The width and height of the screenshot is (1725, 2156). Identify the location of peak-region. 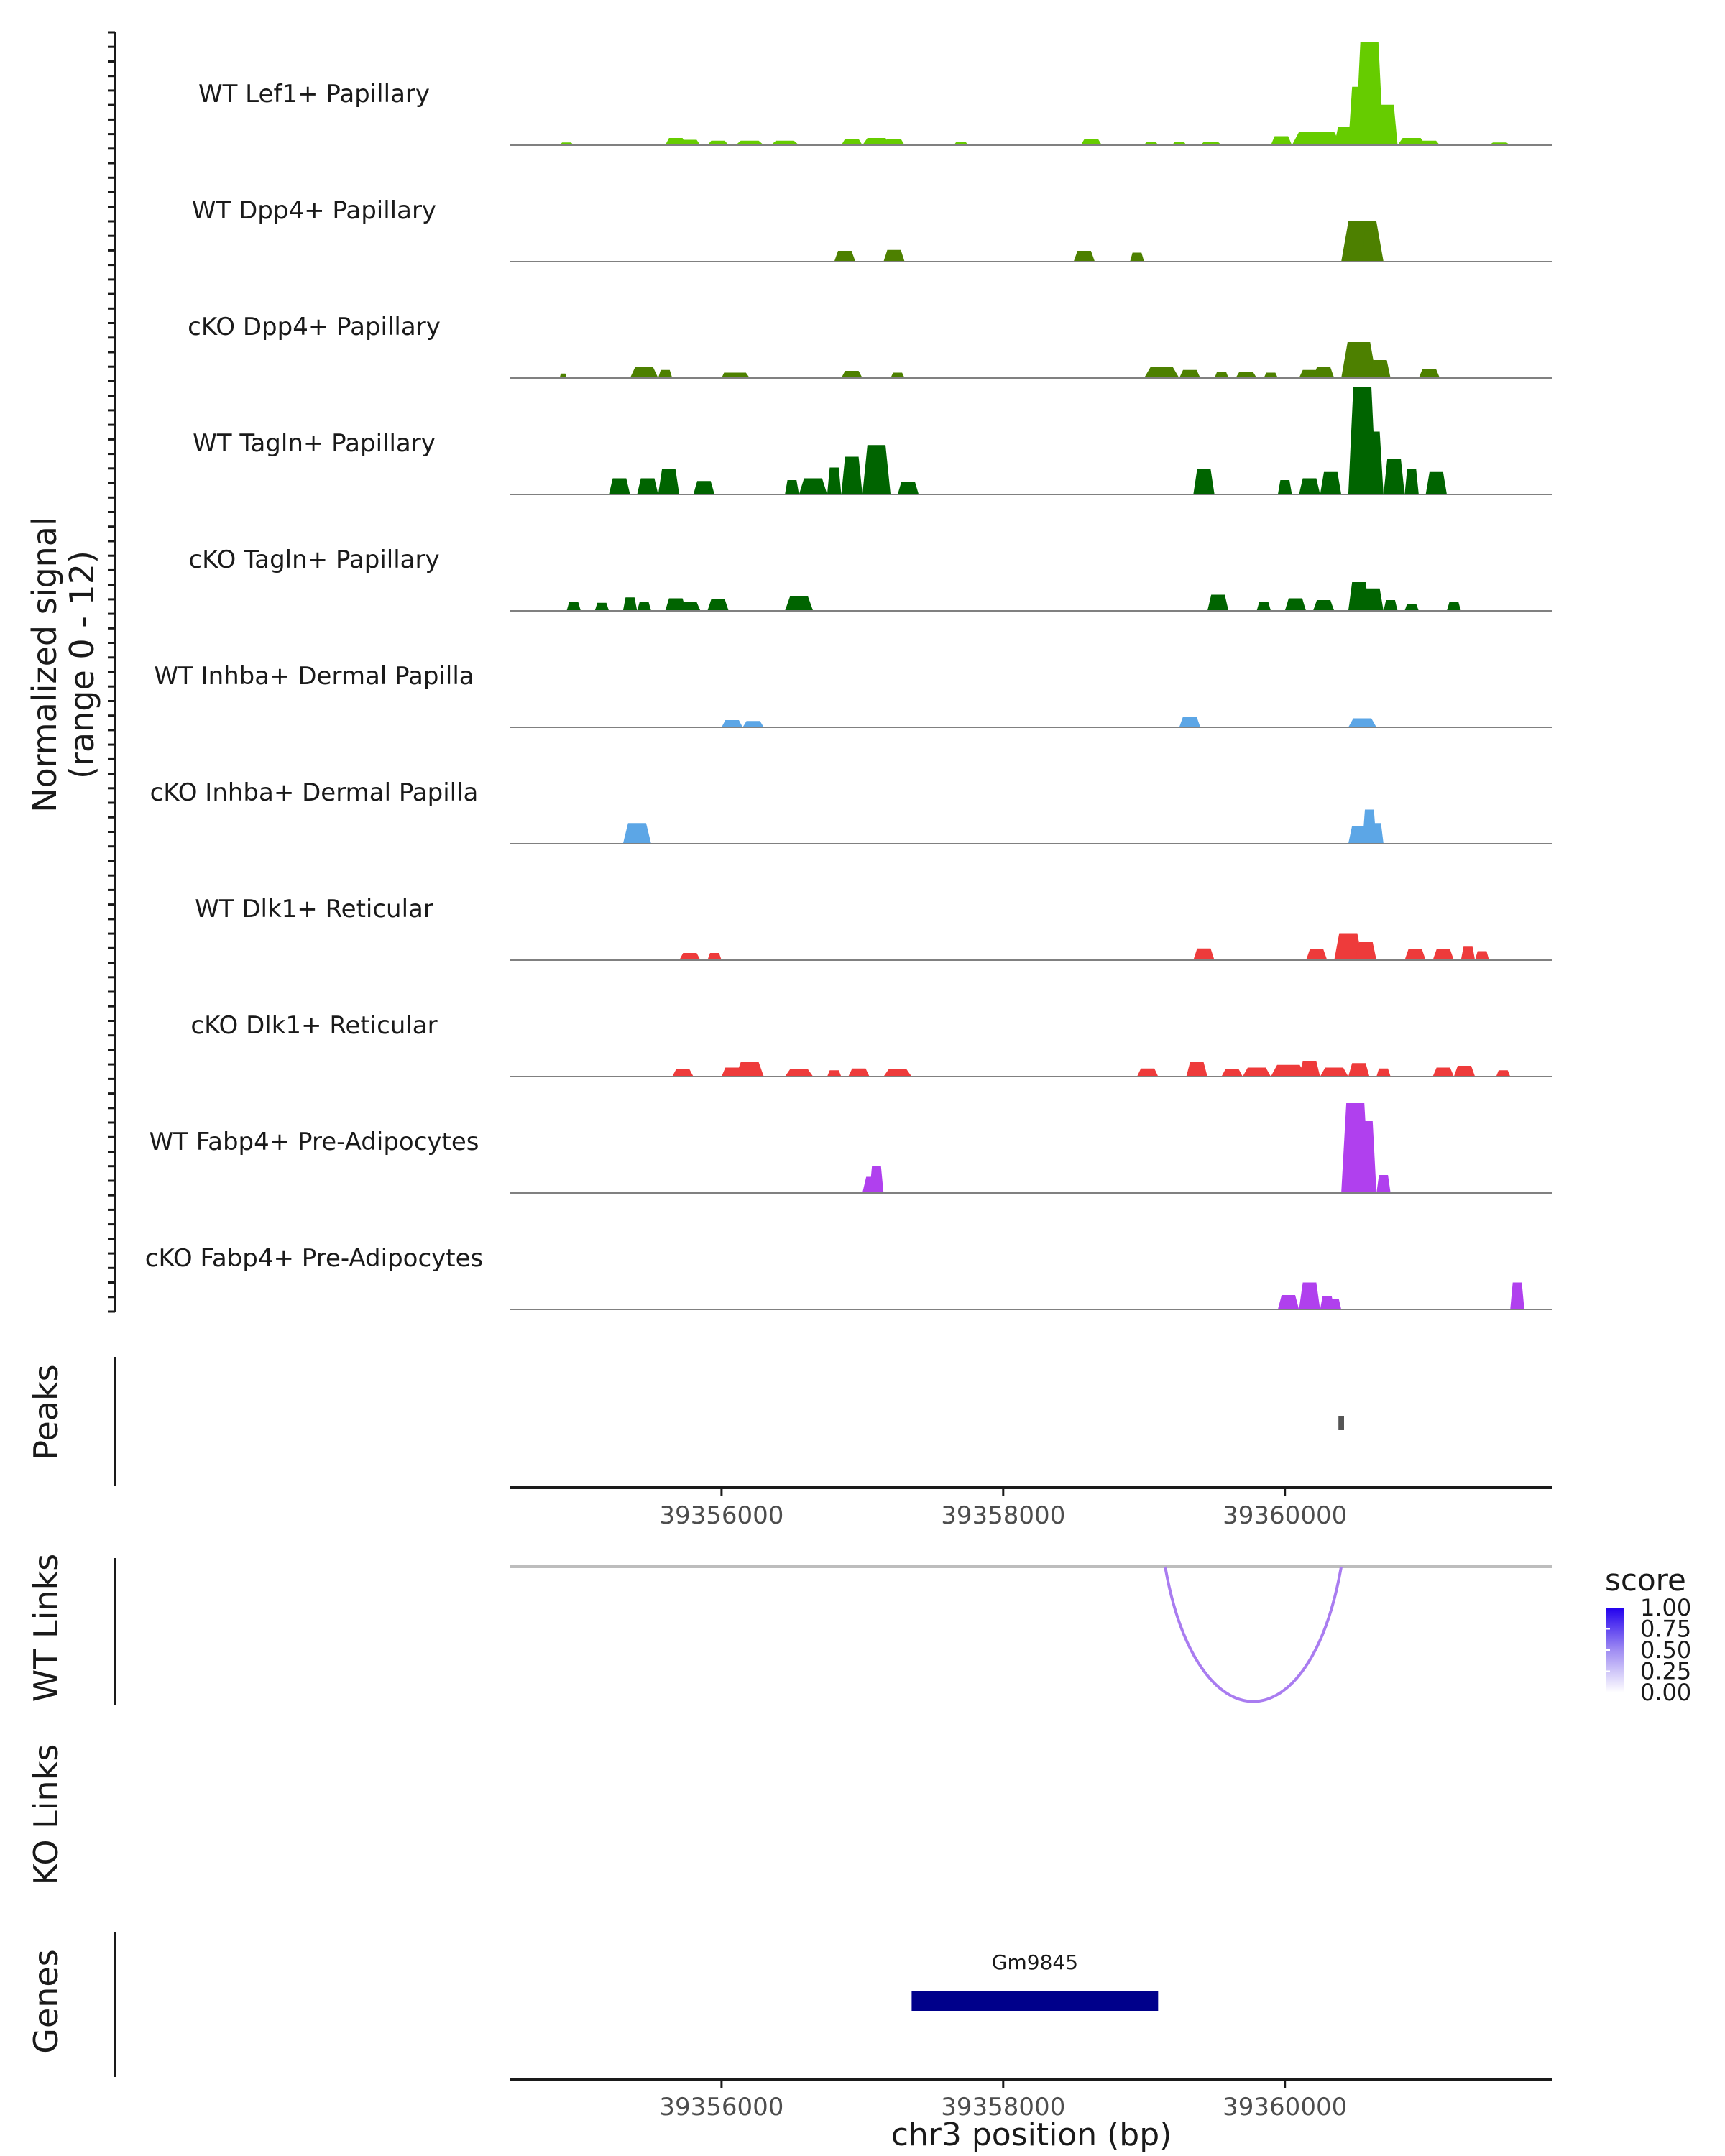
(1341, 1423).